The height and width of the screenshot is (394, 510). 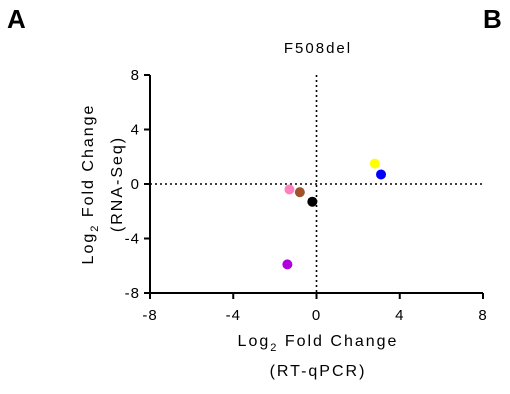 I want to click on y-axis-label: Log2 Fold Change, so click(x=90, y=184).